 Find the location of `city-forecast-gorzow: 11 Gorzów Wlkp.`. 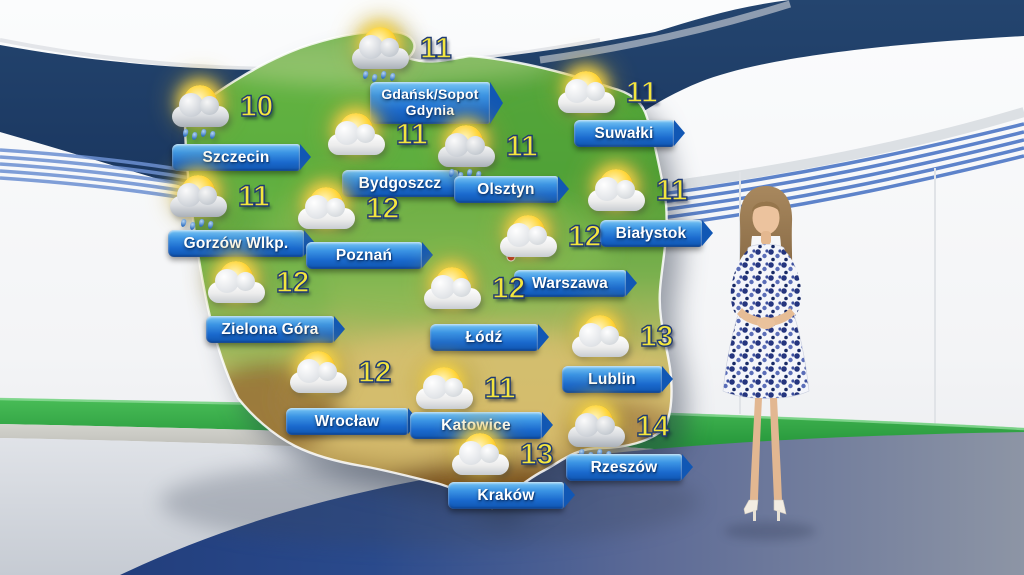

city-forecast-gorzow: 11 Gorzów Wlkp. is located at coordinates (241, 215).